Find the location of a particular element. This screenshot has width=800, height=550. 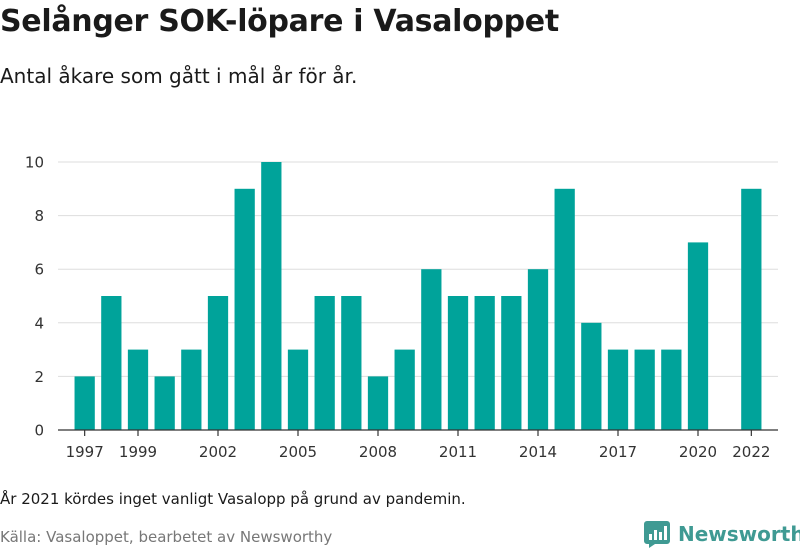

x-tick-label: 1999 is located at coordinates (138, 452).